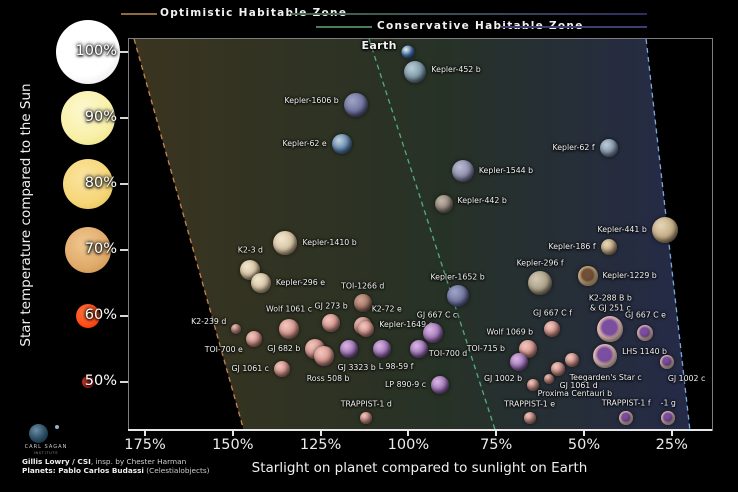 This screenshot has height=492, width=738. What do you see at coordinates (608, 147) in the screenshot?
I see `planet-marker-kepler-62-f` at bounding box center [608, 147].